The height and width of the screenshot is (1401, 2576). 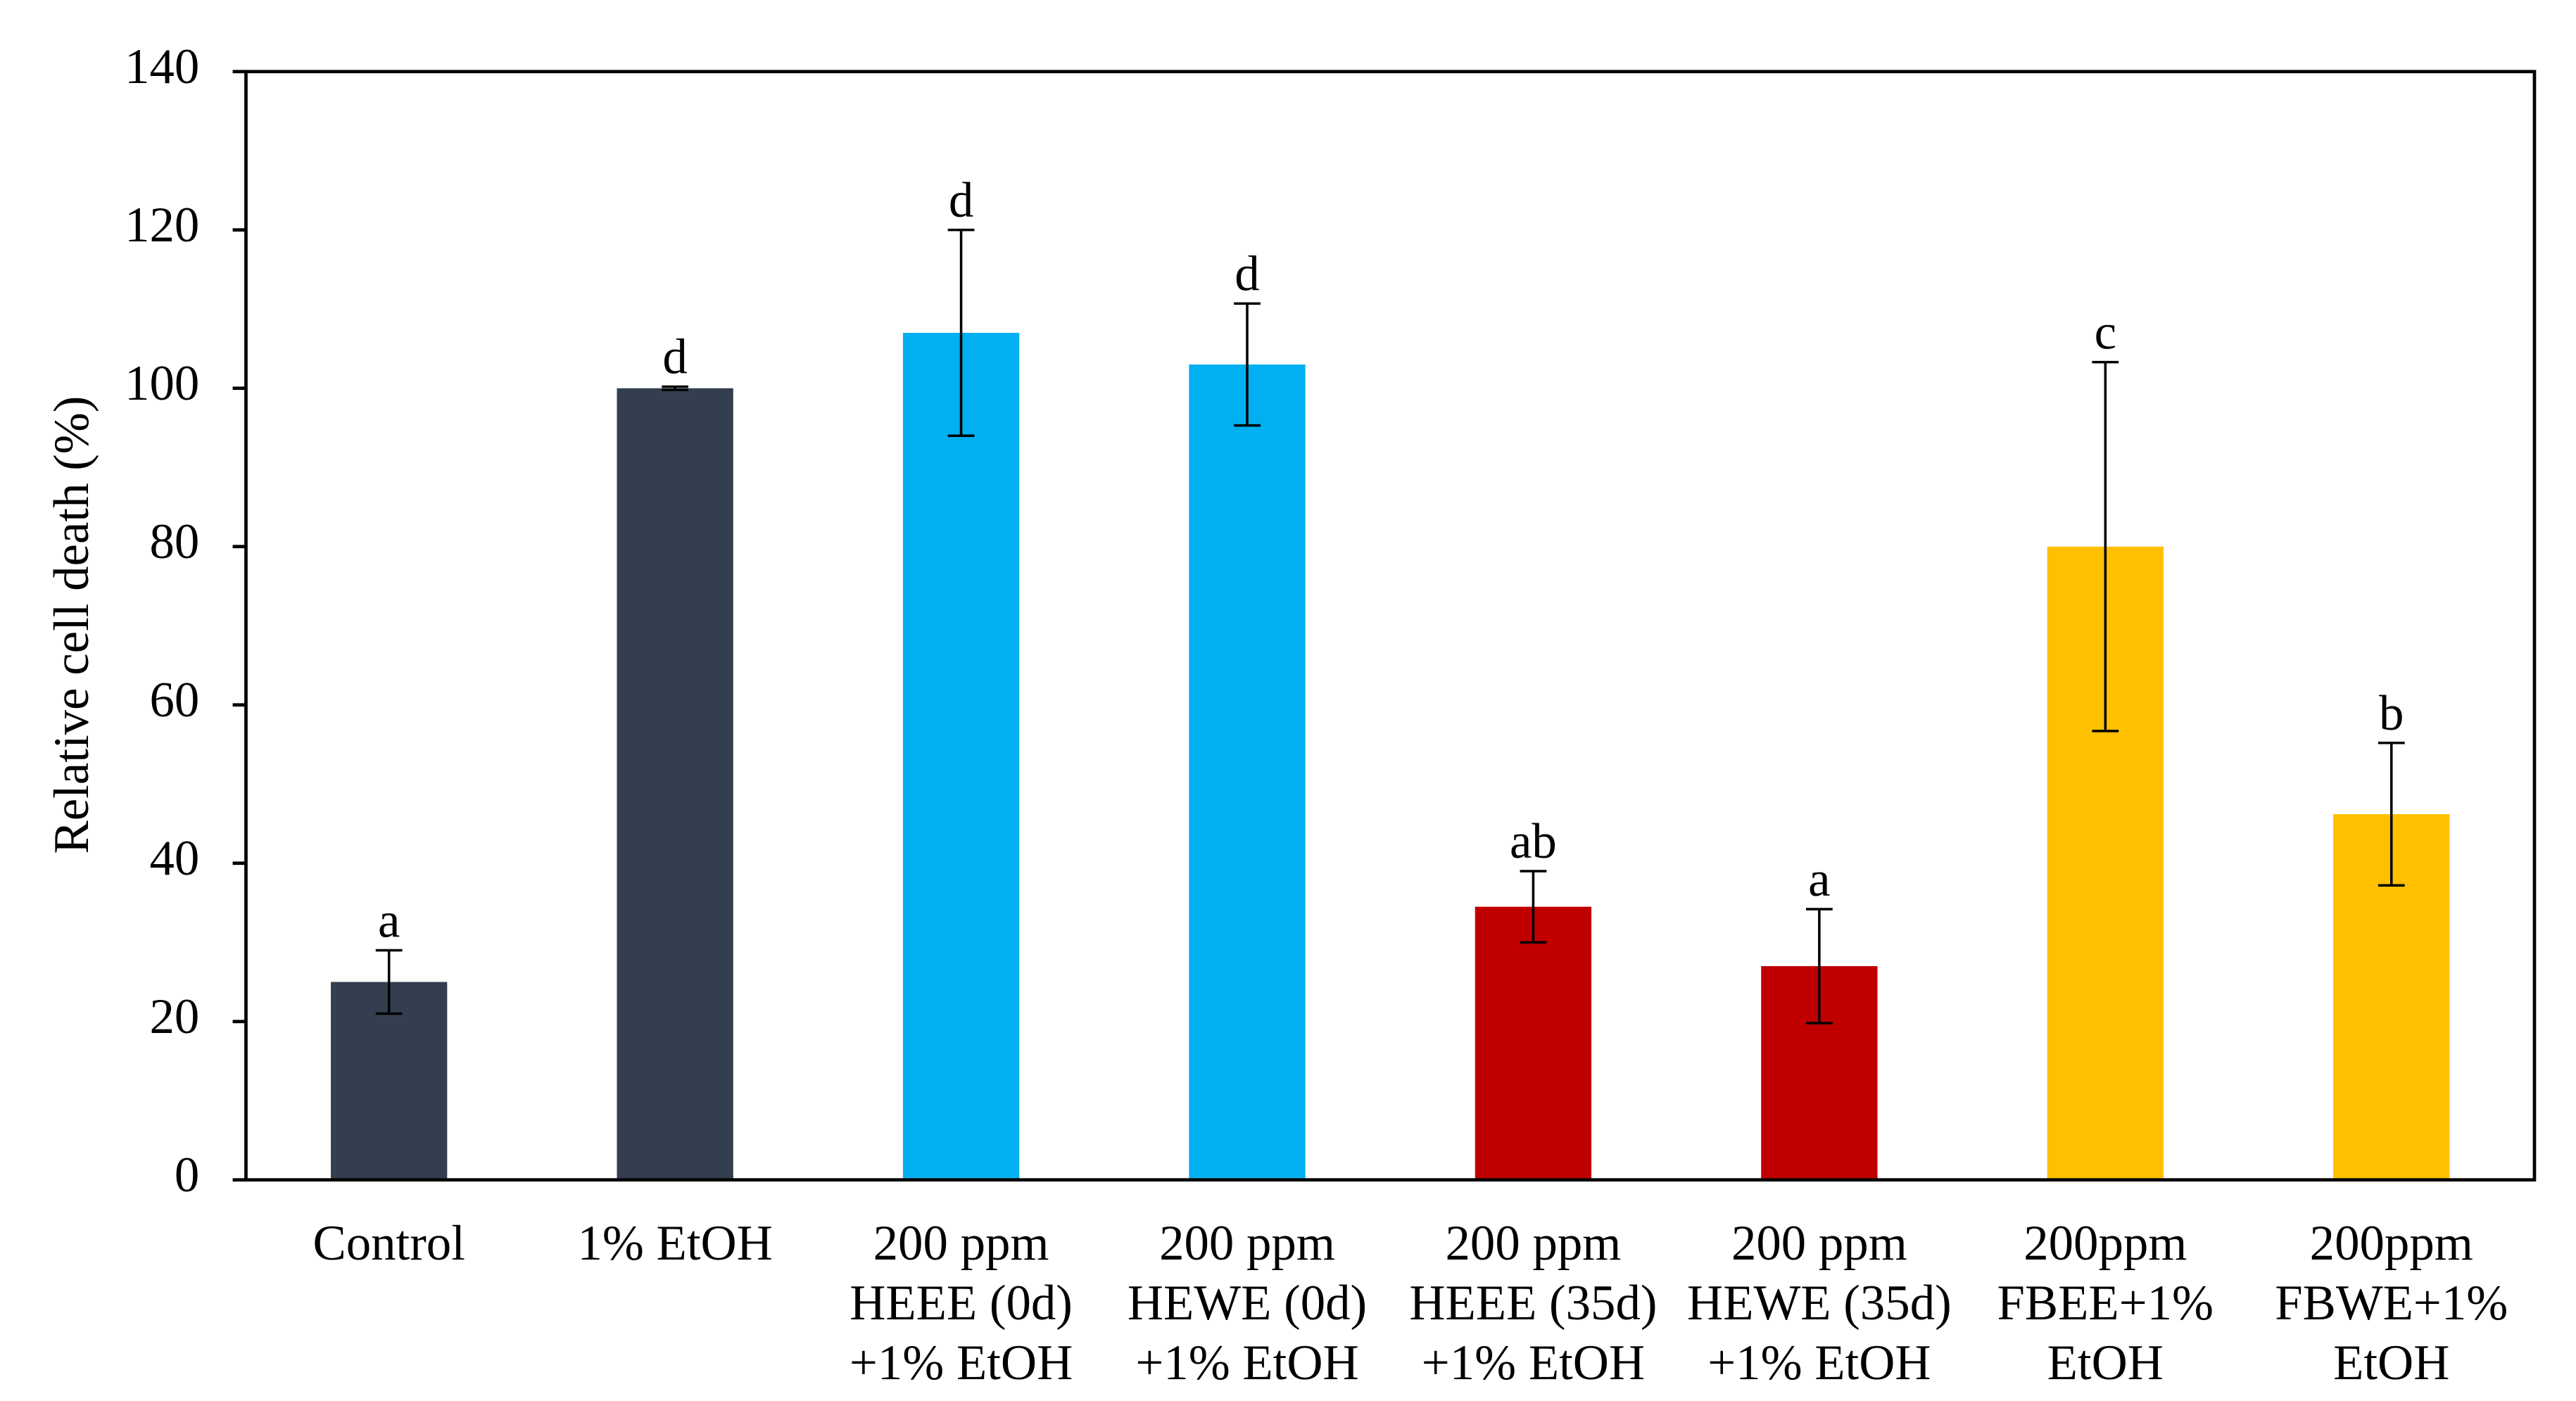 What do you see at coordinates (1533, 1303) in the screenshot?
I see `x-tick-label: 200 ppm HEEE (35d) +1% EtOH` at bounding box center [1533, 1303].